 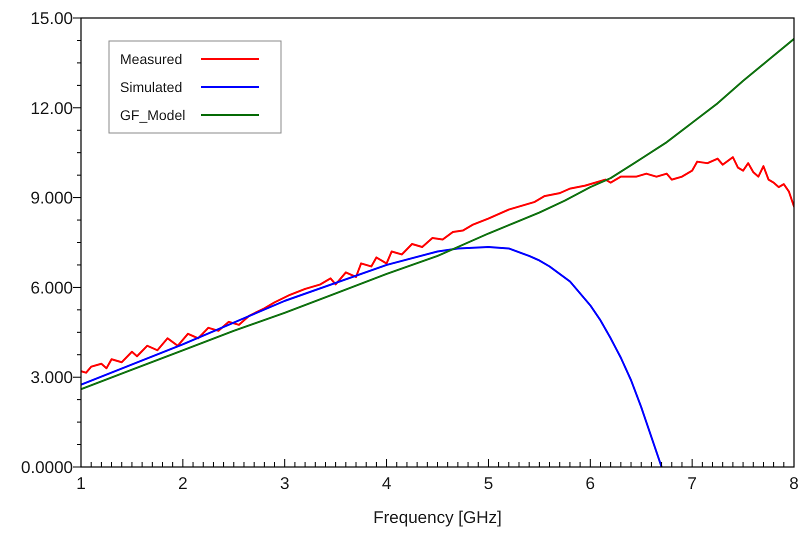 I want to click on x-tick-label: 3, so click(x=285, y=483).